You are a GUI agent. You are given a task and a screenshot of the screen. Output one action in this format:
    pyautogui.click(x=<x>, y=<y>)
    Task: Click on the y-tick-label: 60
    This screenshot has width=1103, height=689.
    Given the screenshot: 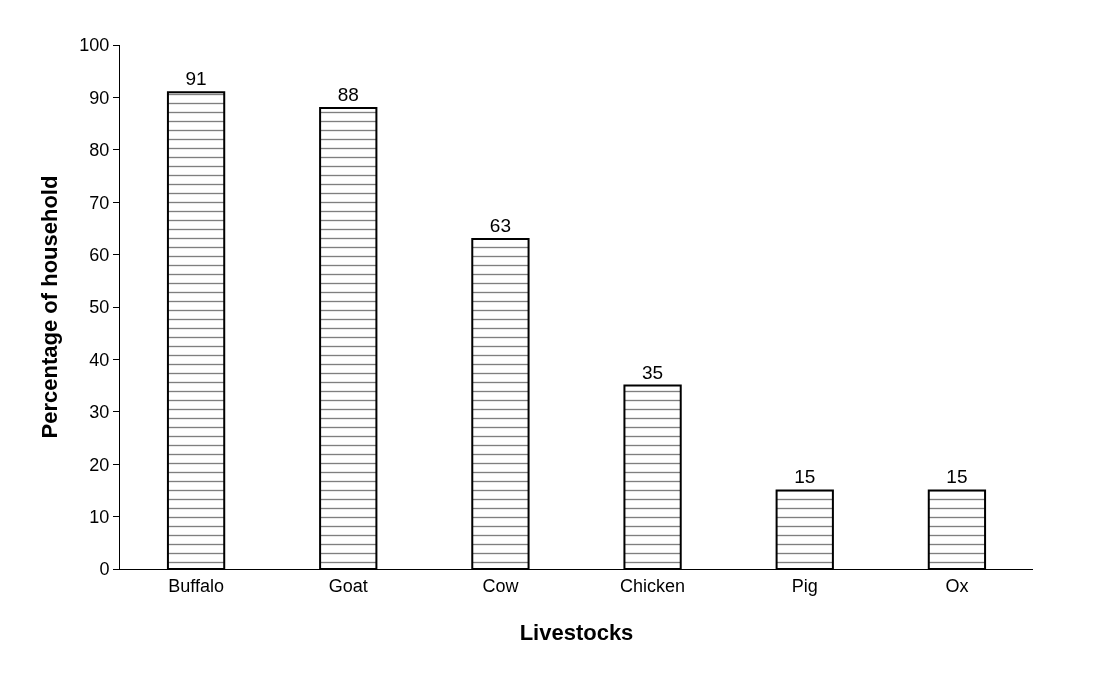 What is the action you would take?
    pyautogui.click(x=99, y=254)
    